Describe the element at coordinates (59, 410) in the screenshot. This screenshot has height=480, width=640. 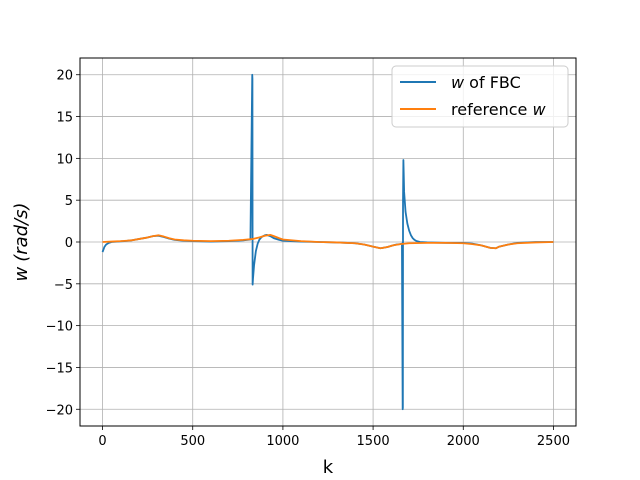
I see `y-tick-label: −20` at that location.